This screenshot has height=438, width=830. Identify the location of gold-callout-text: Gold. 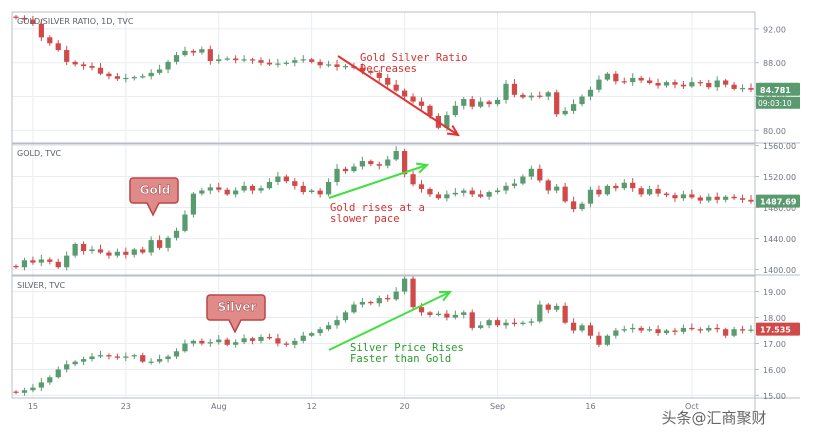
(155, 190).